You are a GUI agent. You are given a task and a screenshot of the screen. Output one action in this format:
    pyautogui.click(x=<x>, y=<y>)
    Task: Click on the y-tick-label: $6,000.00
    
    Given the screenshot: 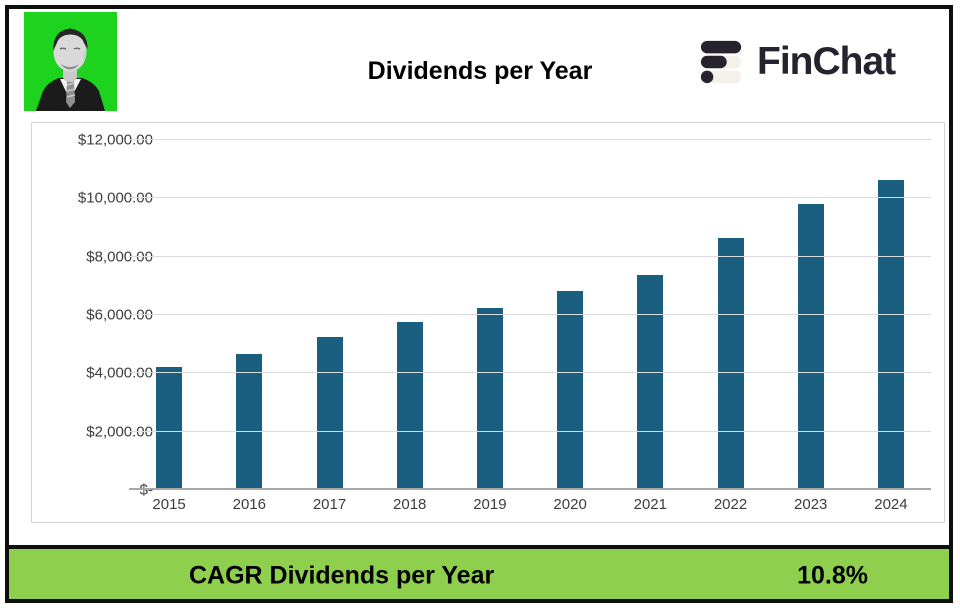 What is the action you would take?
    pyautogui.click(x=119, y=315)
    